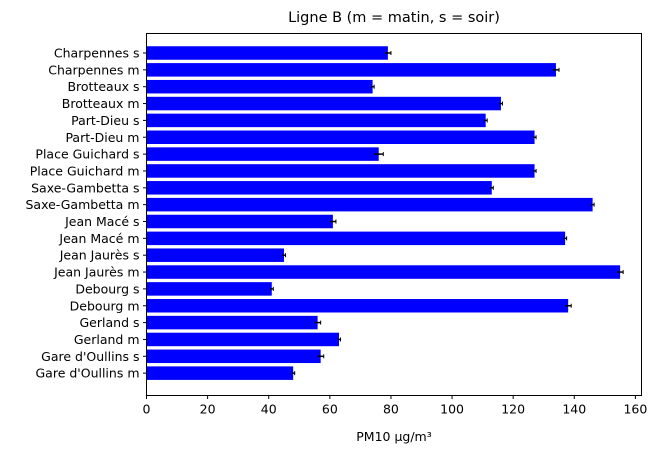  What do you see at coordinates (85, 170) in the screenshot?
I see `y-tick-label: Place Guichard m` at bounding box center [85, 170].